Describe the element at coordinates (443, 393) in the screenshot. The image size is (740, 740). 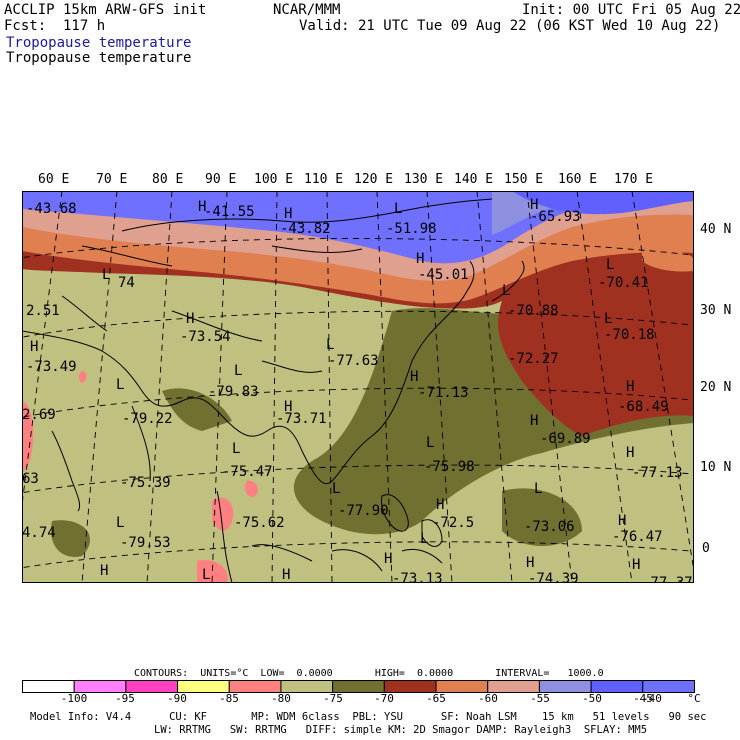
I see `value-label: -71.13` at that location.